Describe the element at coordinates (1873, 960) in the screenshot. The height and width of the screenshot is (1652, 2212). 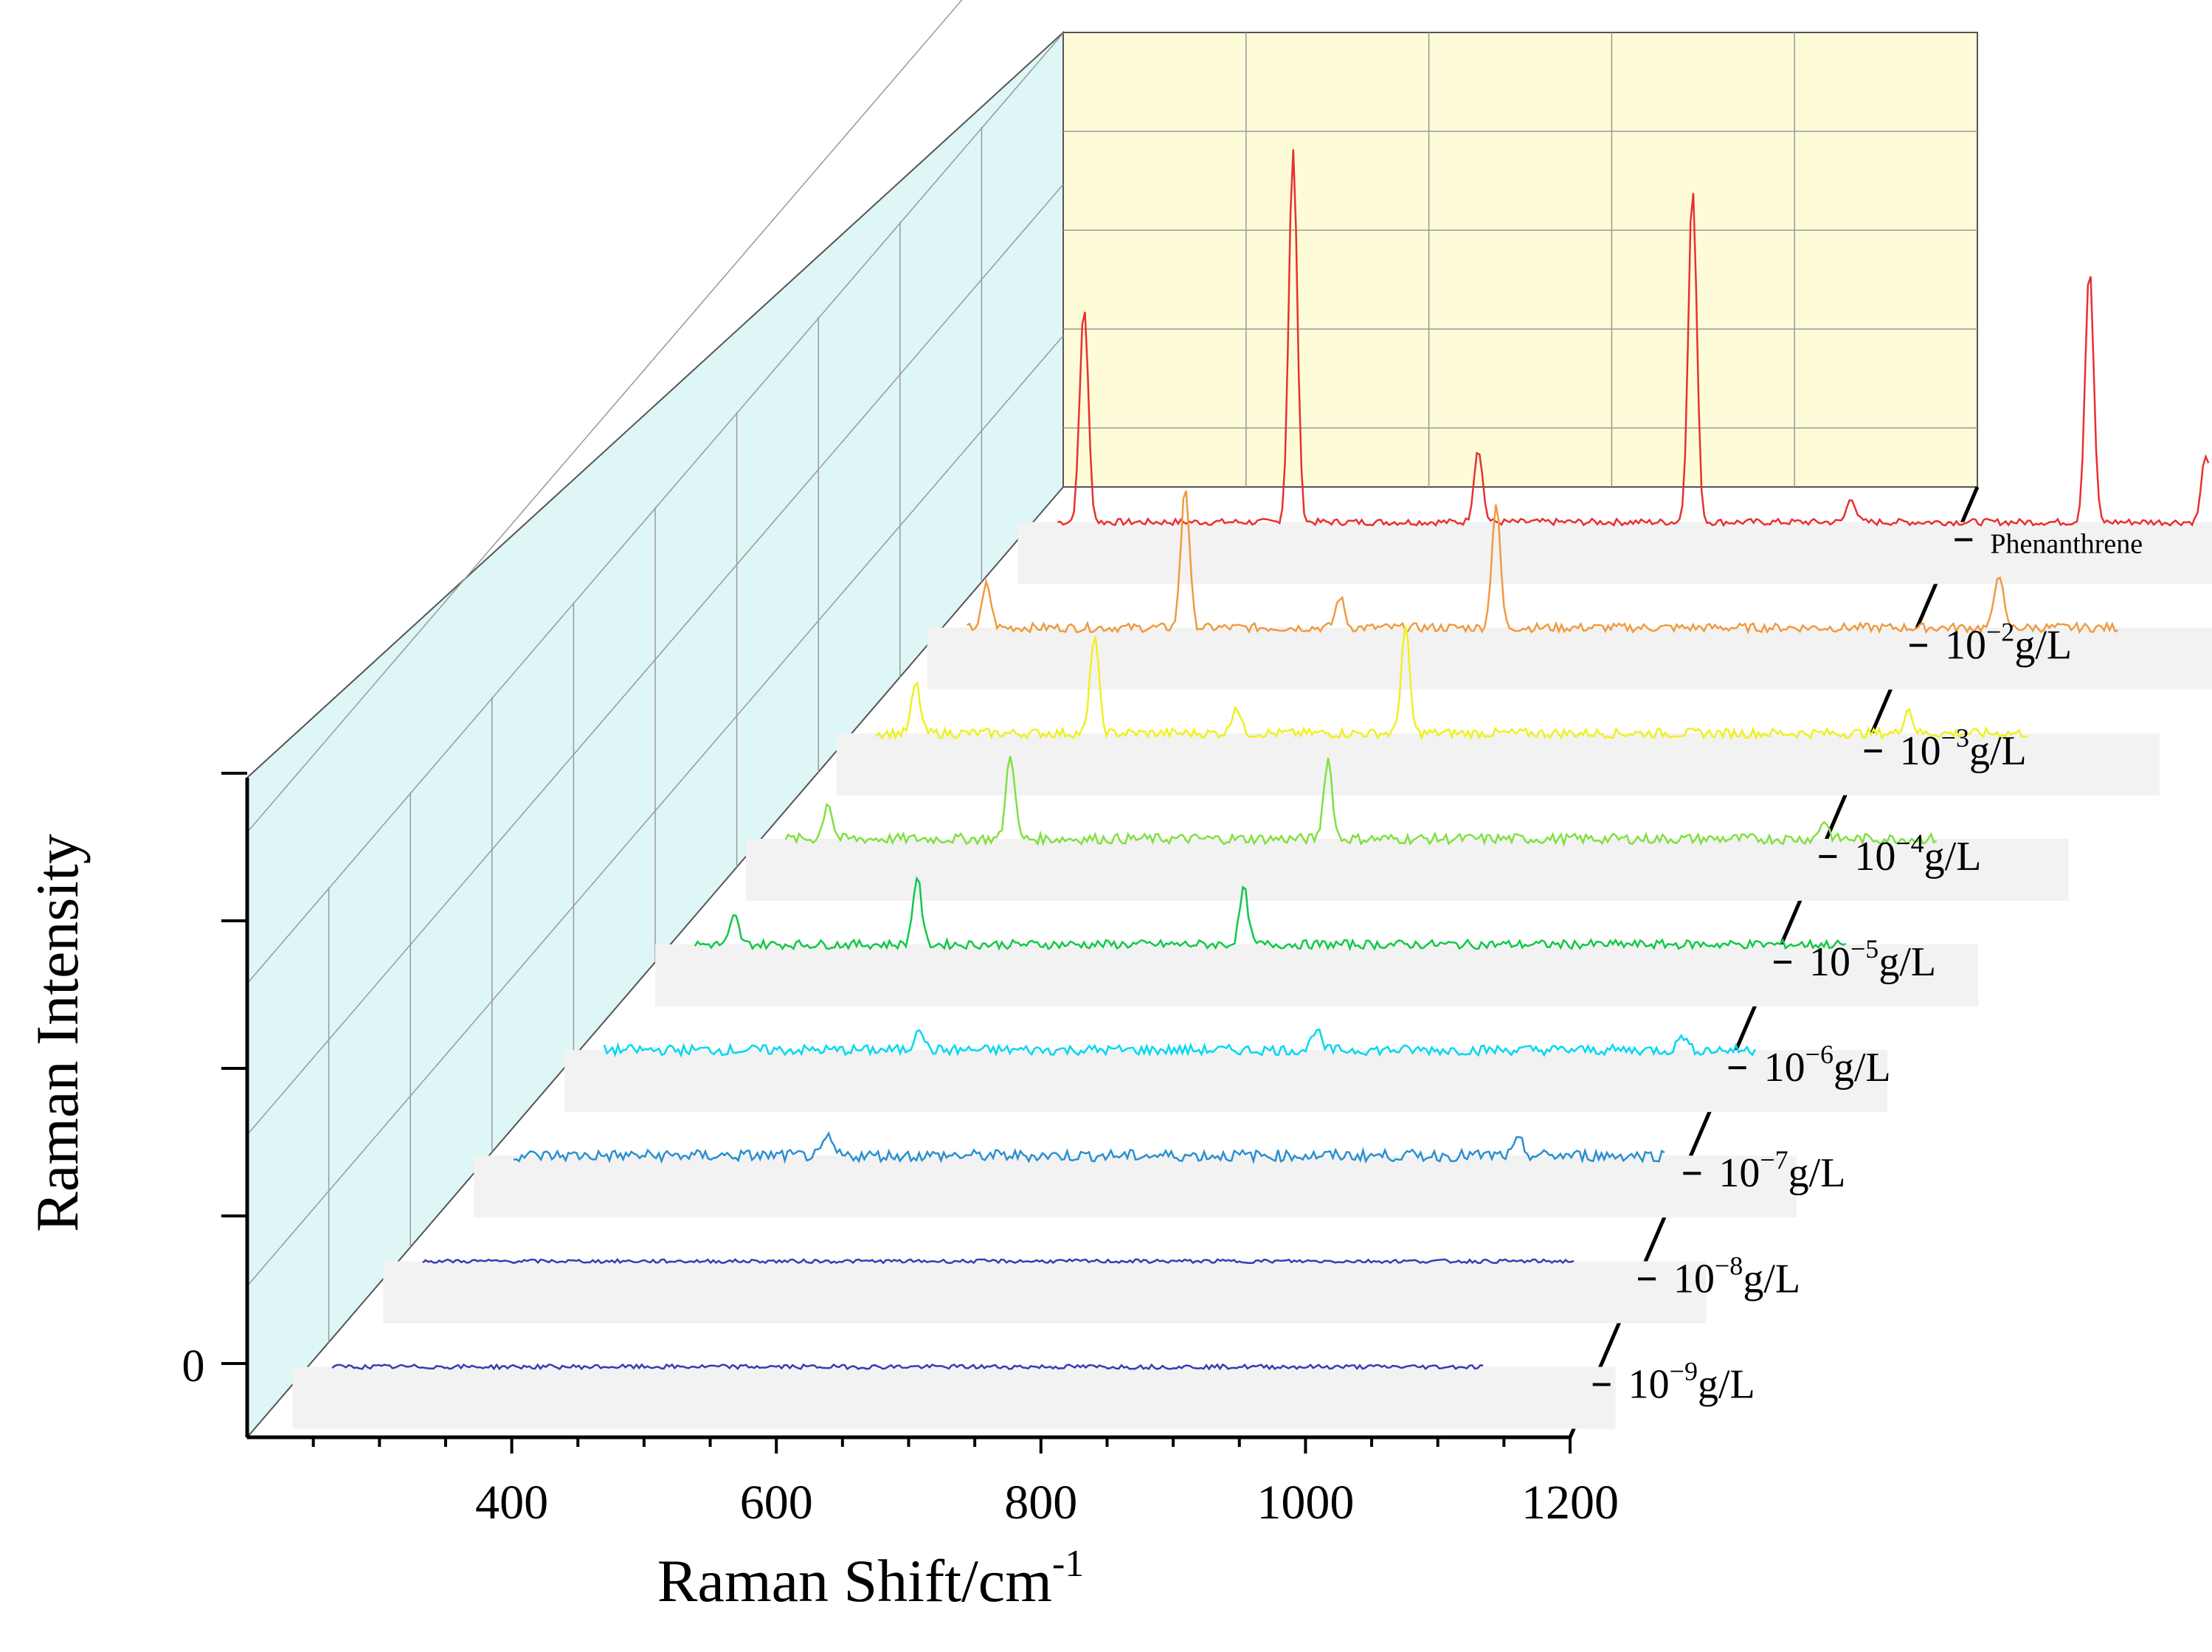
I see `series-label: 10−5g/L` at that location.